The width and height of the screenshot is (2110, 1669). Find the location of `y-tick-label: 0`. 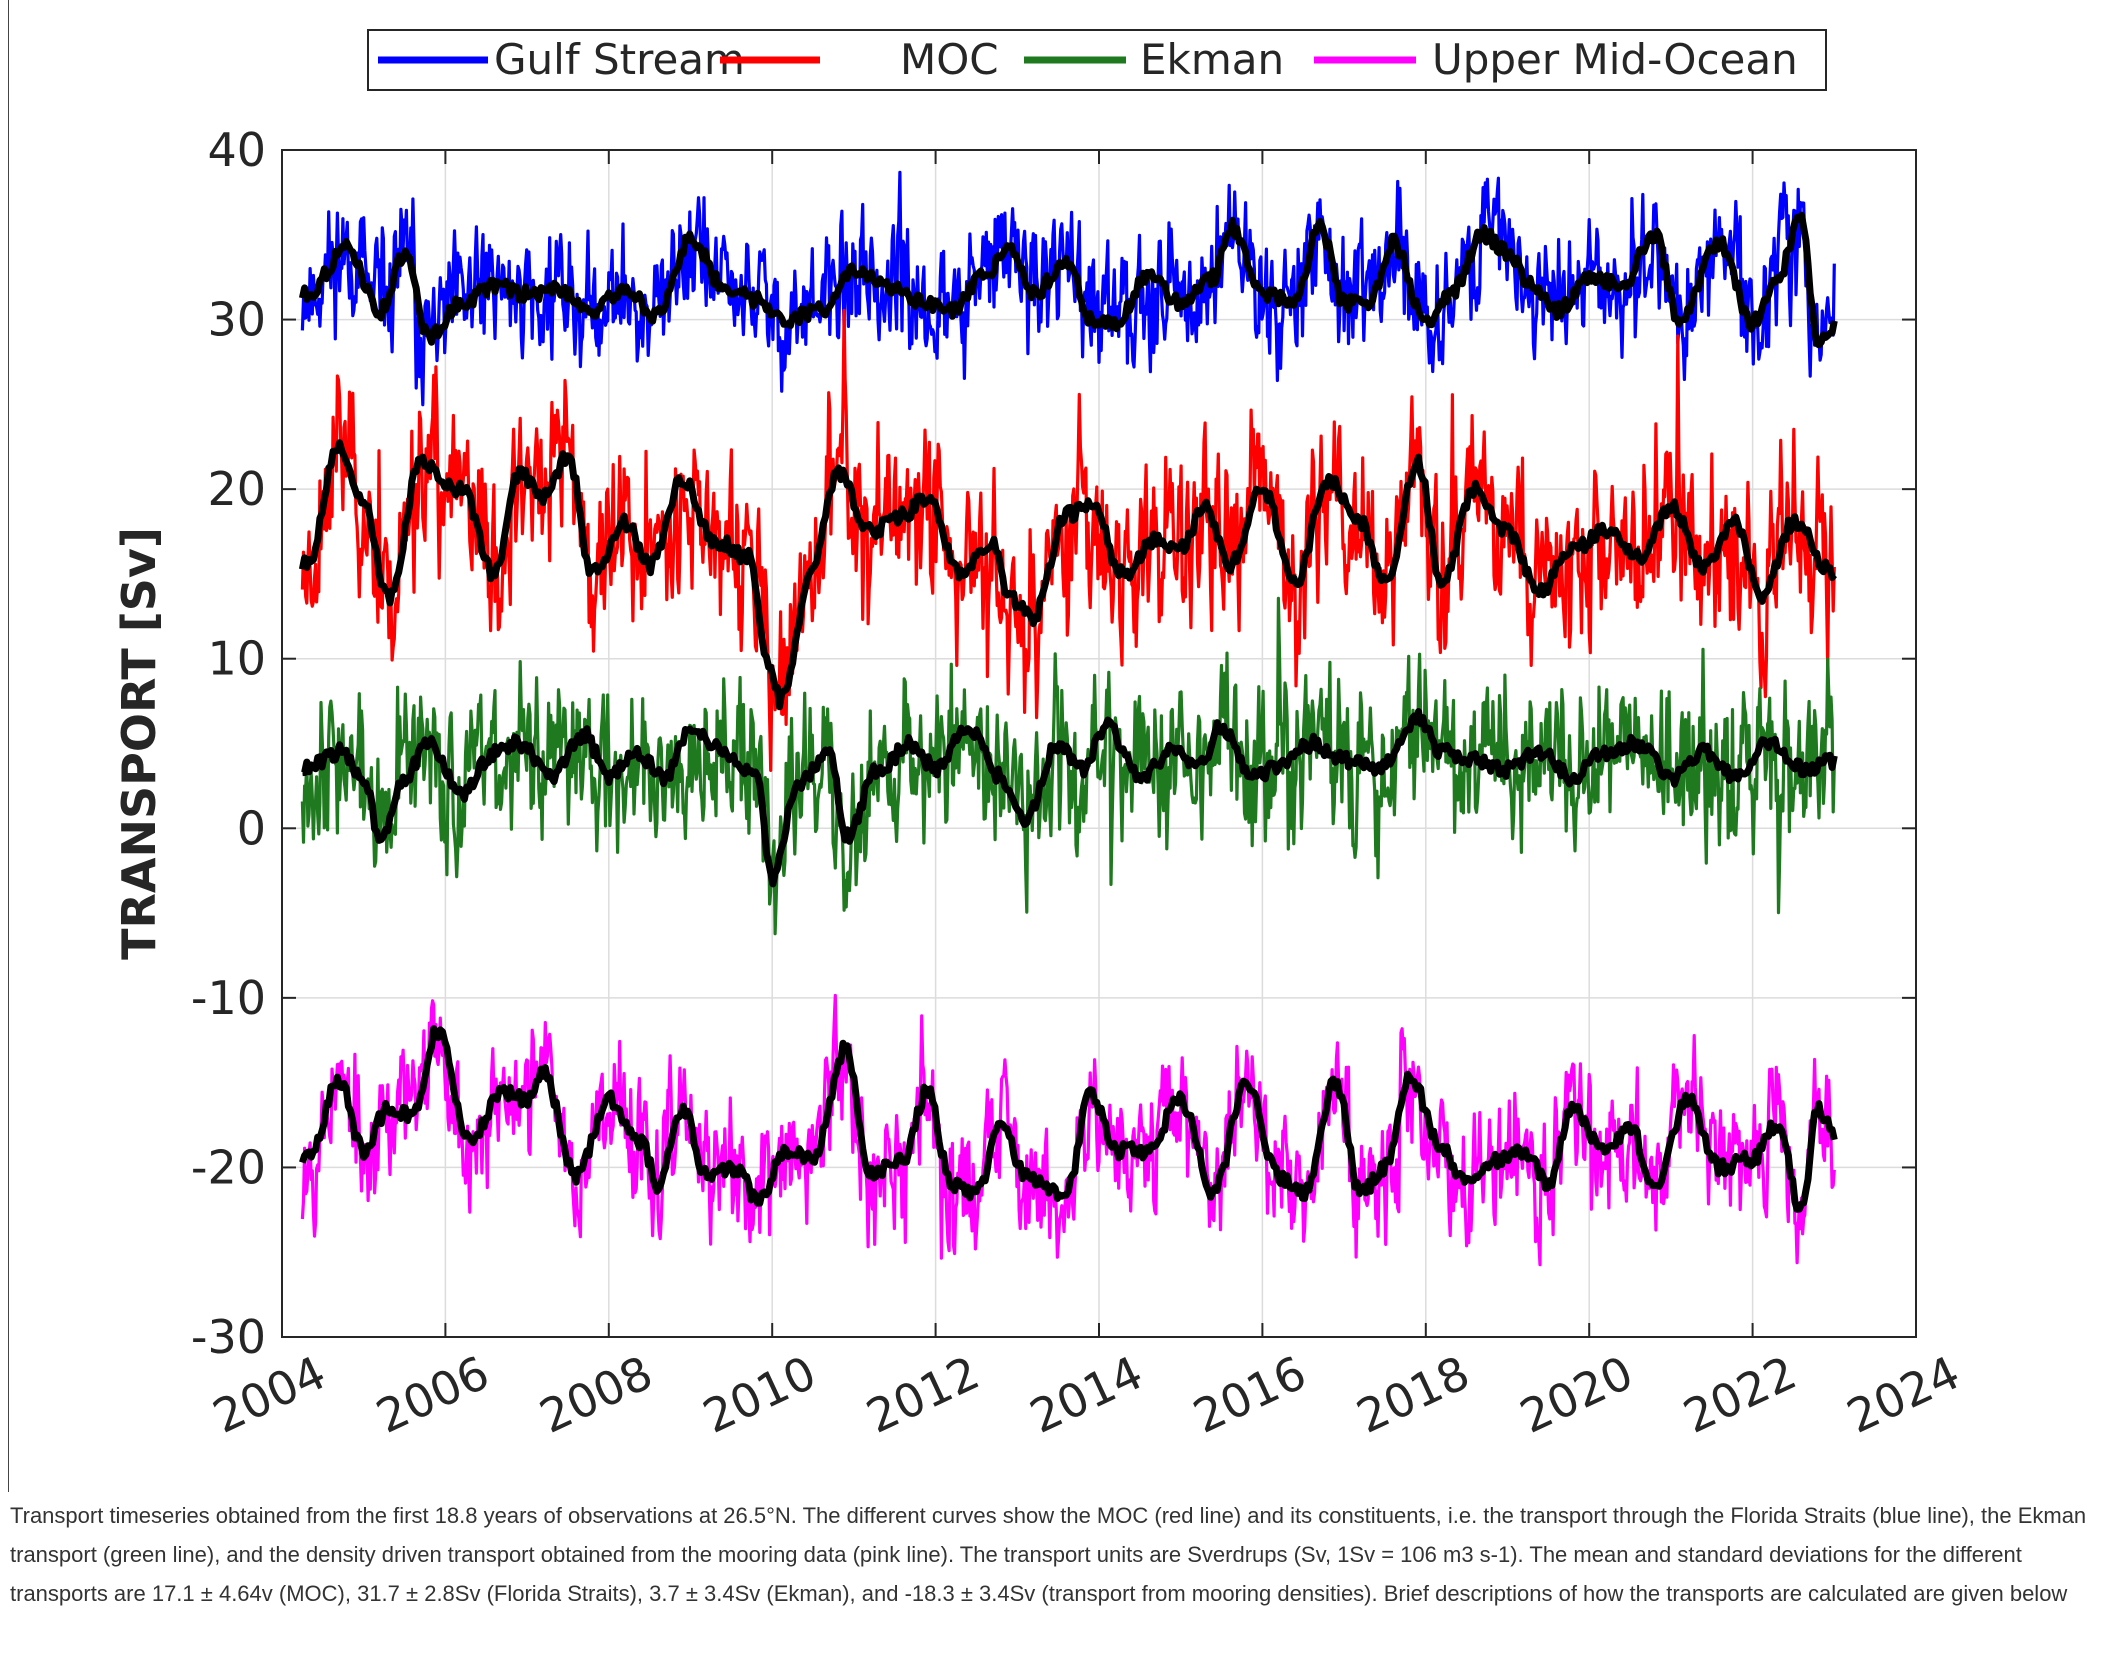

y-tick-label: 0 is located at coordinates (251, 828).